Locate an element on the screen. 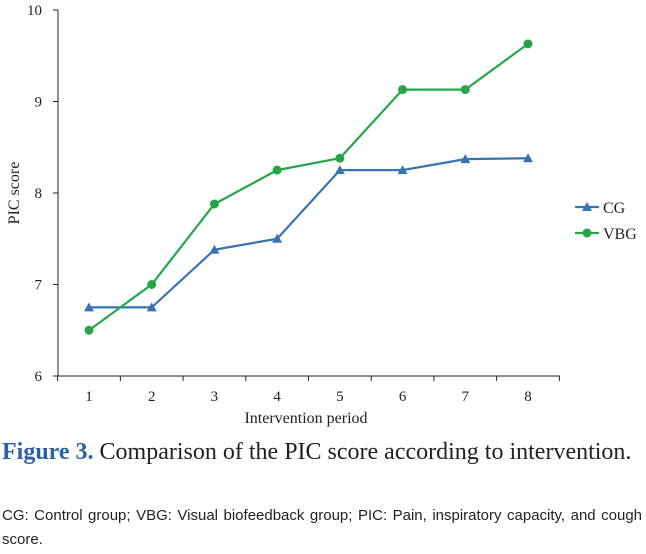 The image size is (646, 554). legend: CG VBG is located at coordinates (606, 221).